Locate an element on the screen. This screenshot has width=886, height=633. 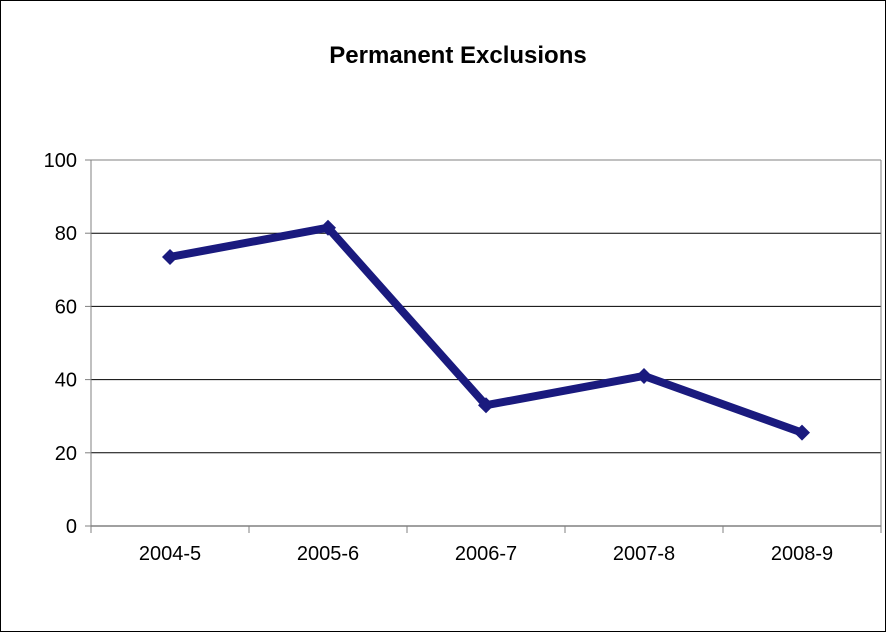
y-tick-label-2: 40 is located at coordinates (66, 381).